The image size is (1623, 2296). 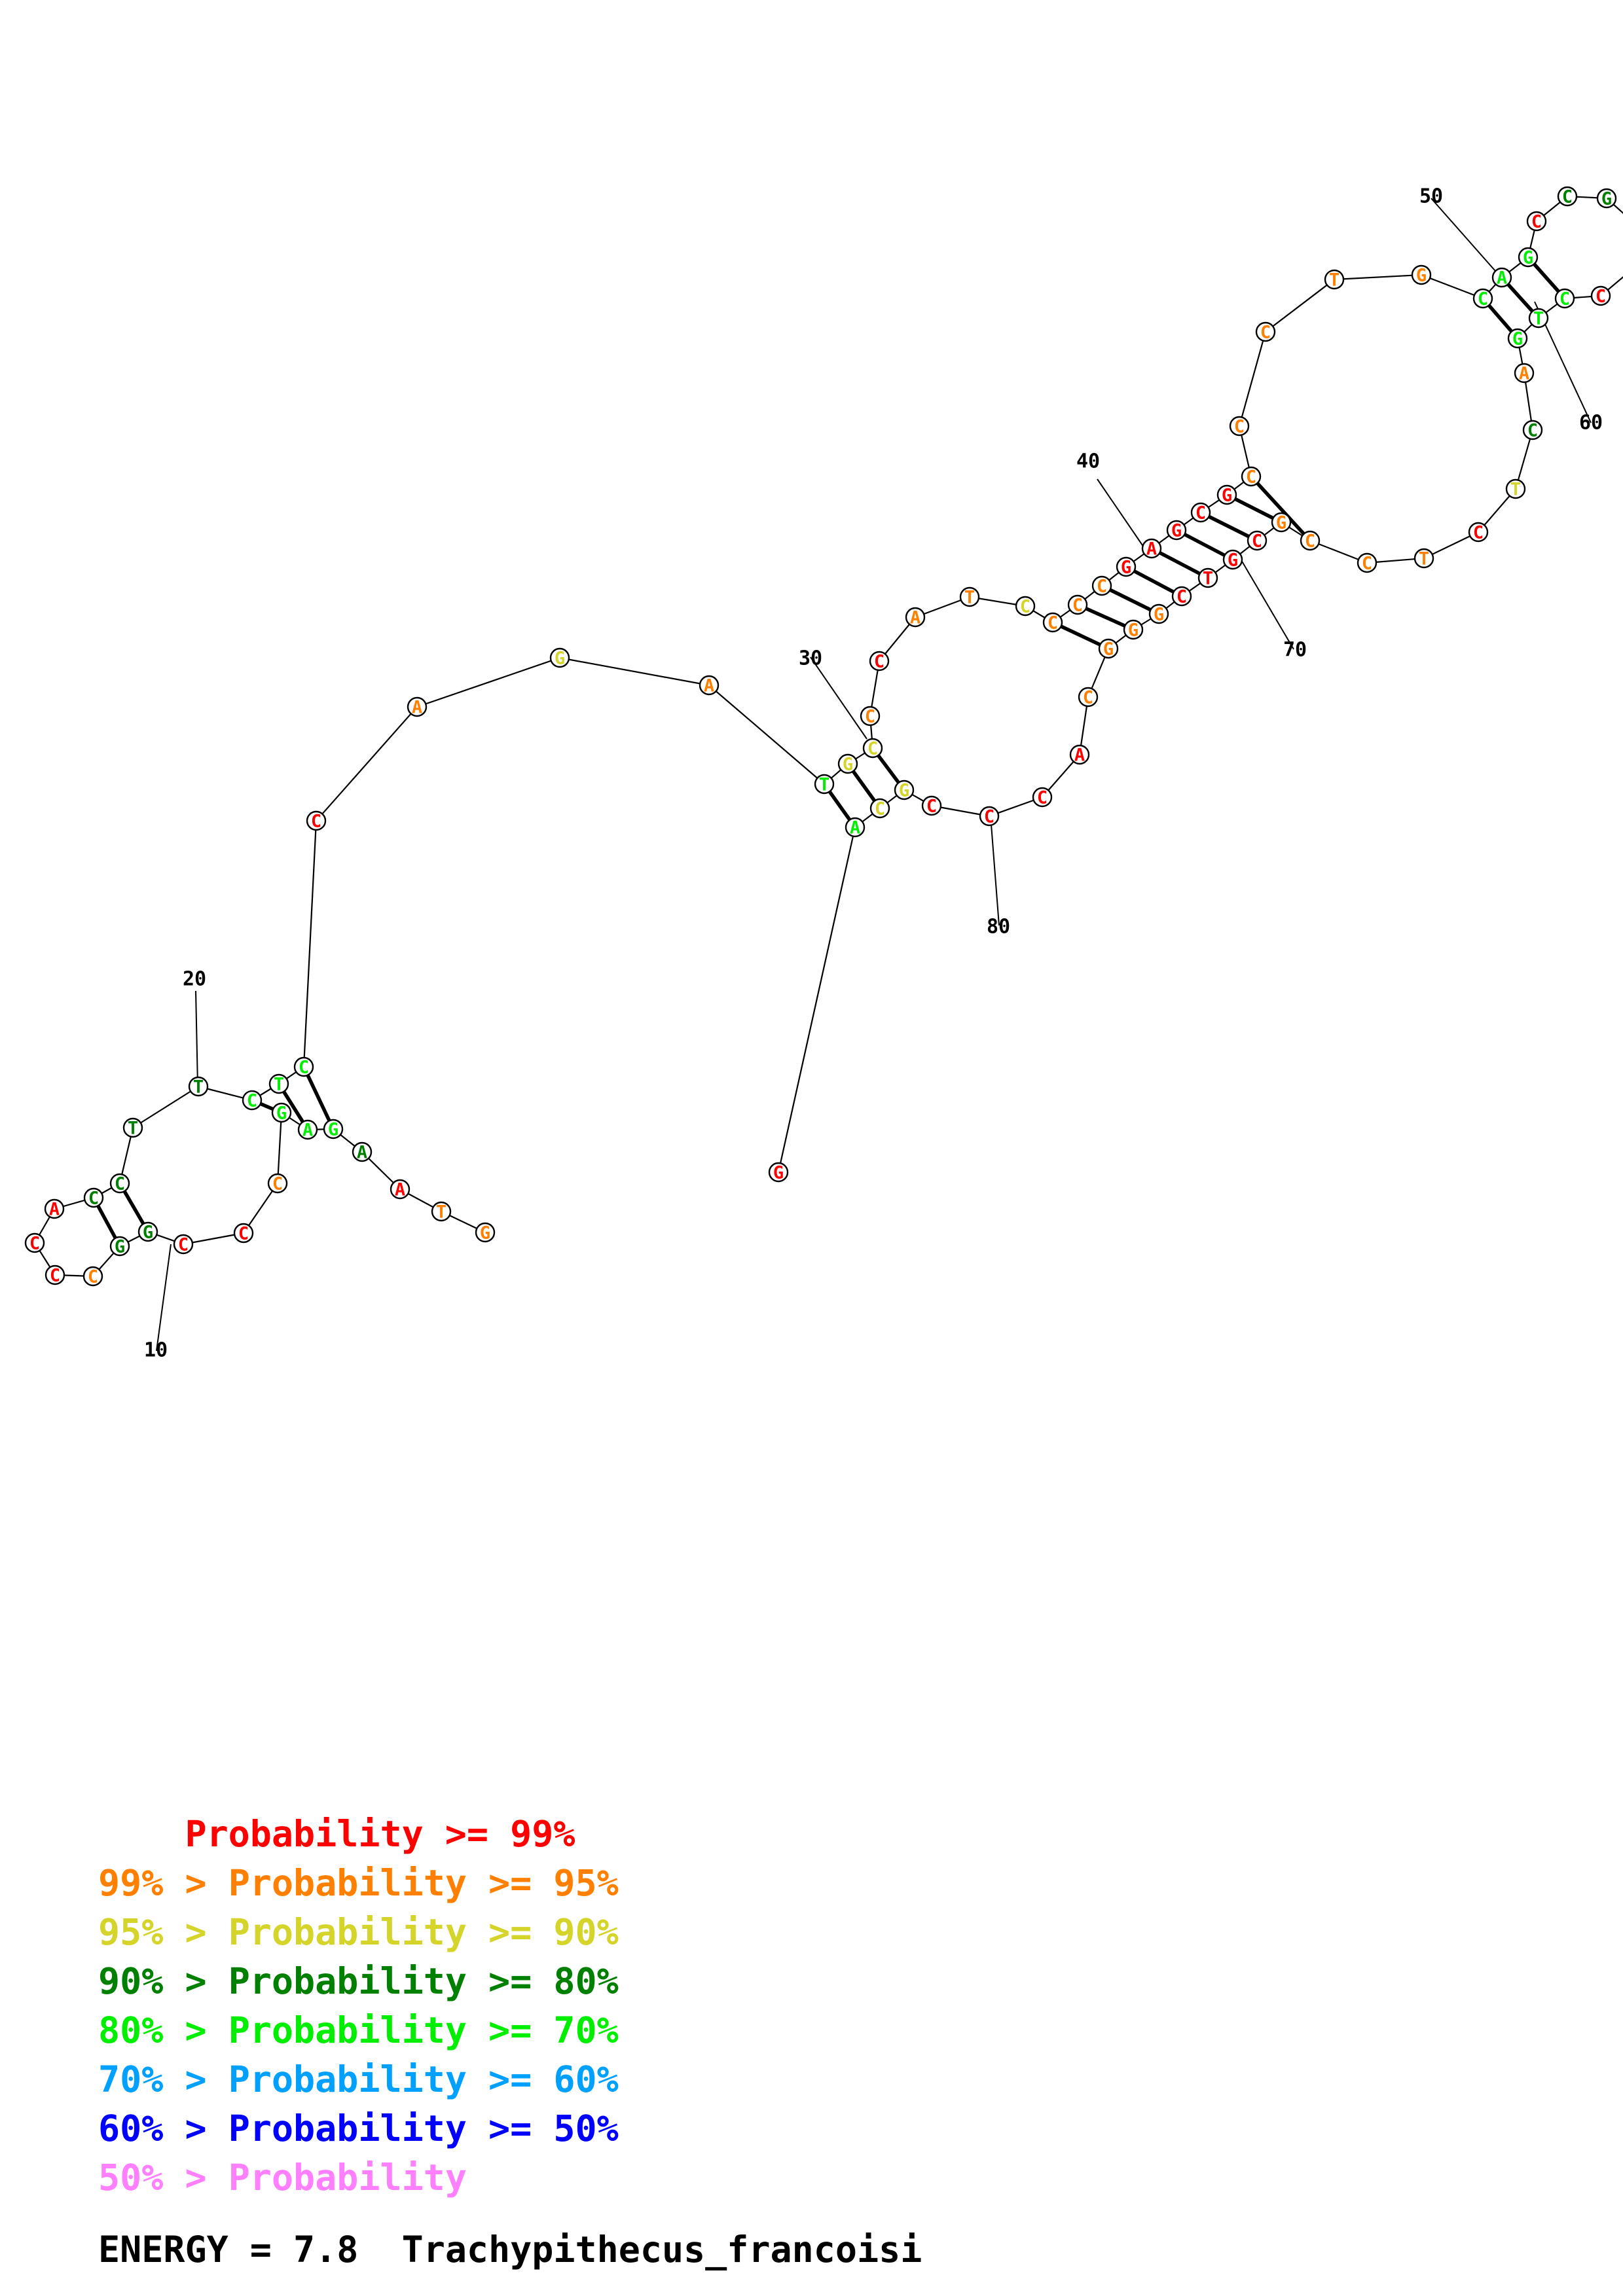 What do you see at coordinates (904, 790) in the screenshot?
I see `nucleotide-81: G` at bounding box center [904, 790].